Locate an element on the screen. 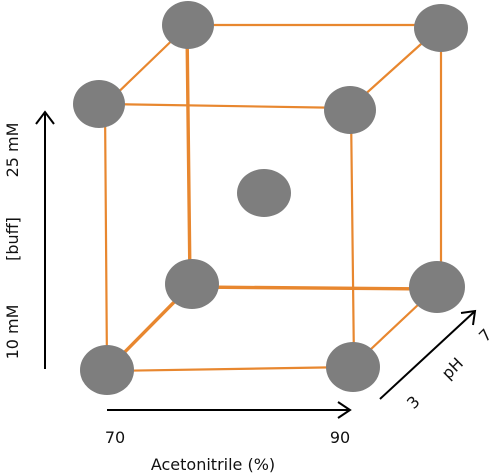 The image size is (500, 475). y-axis-low-label: 10 mM is located at coordinates (12, 332).